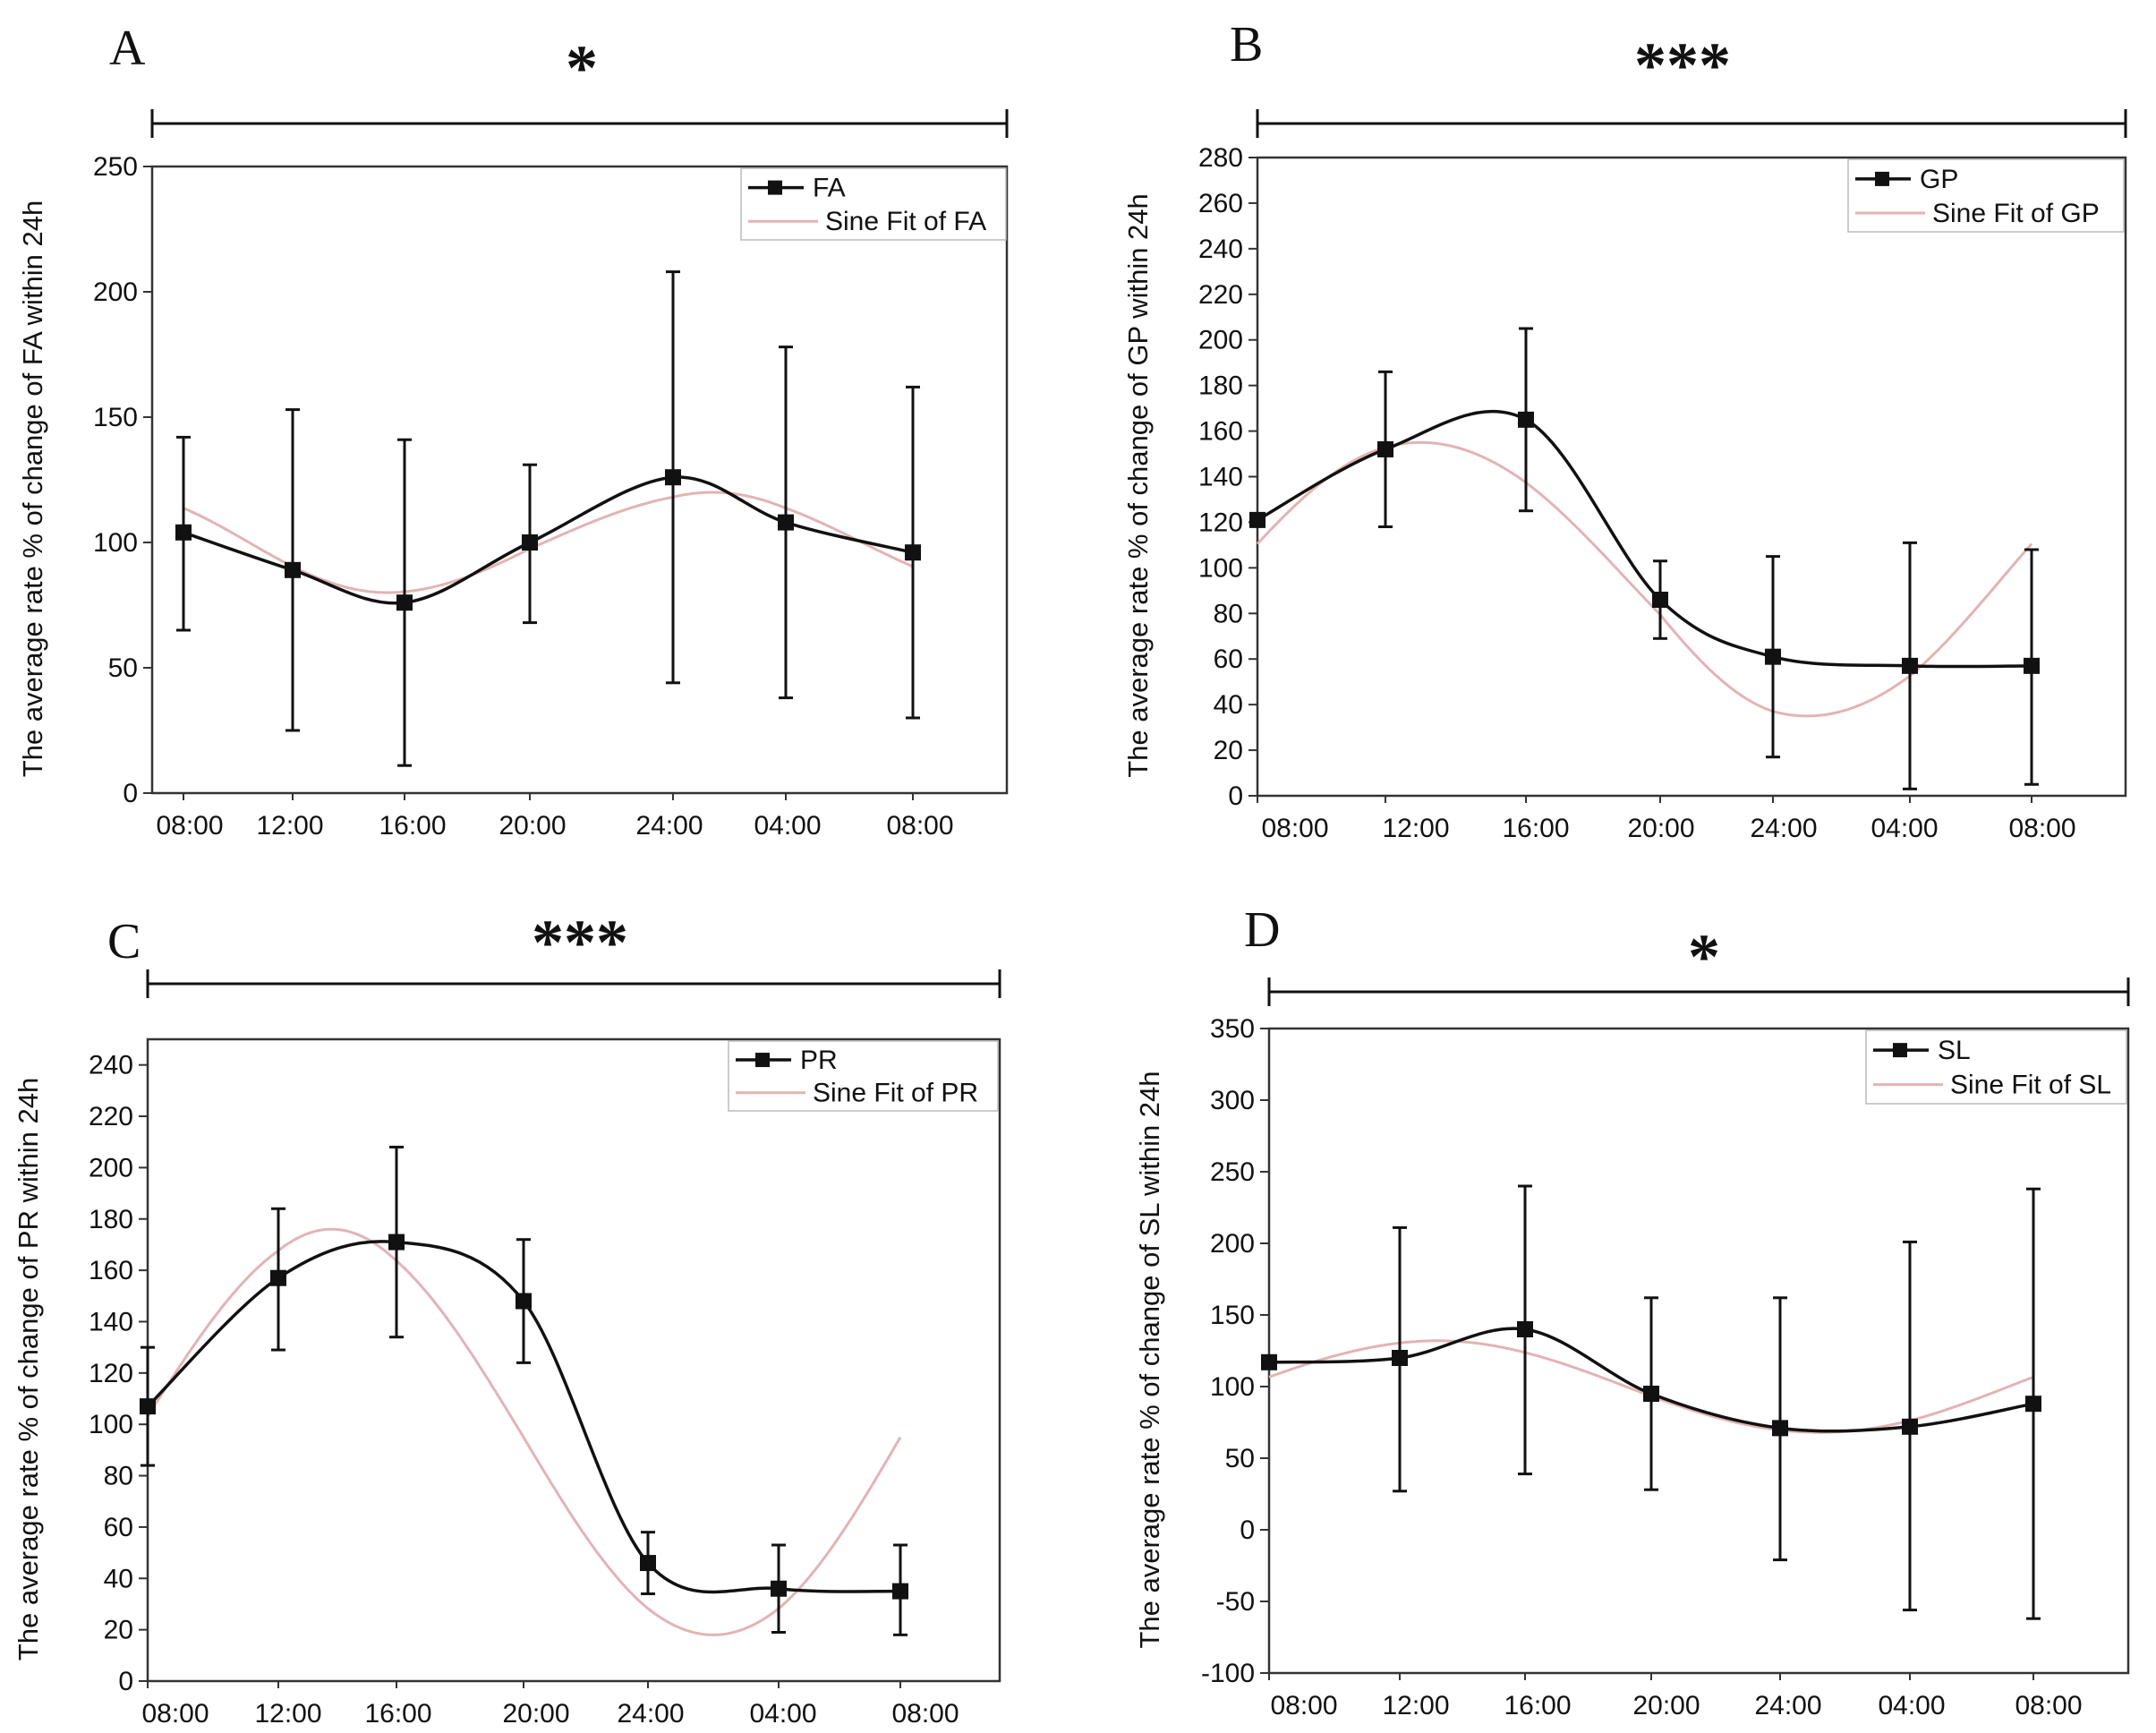  I want to click on y-tick-label: 180, so click(1220, 386).